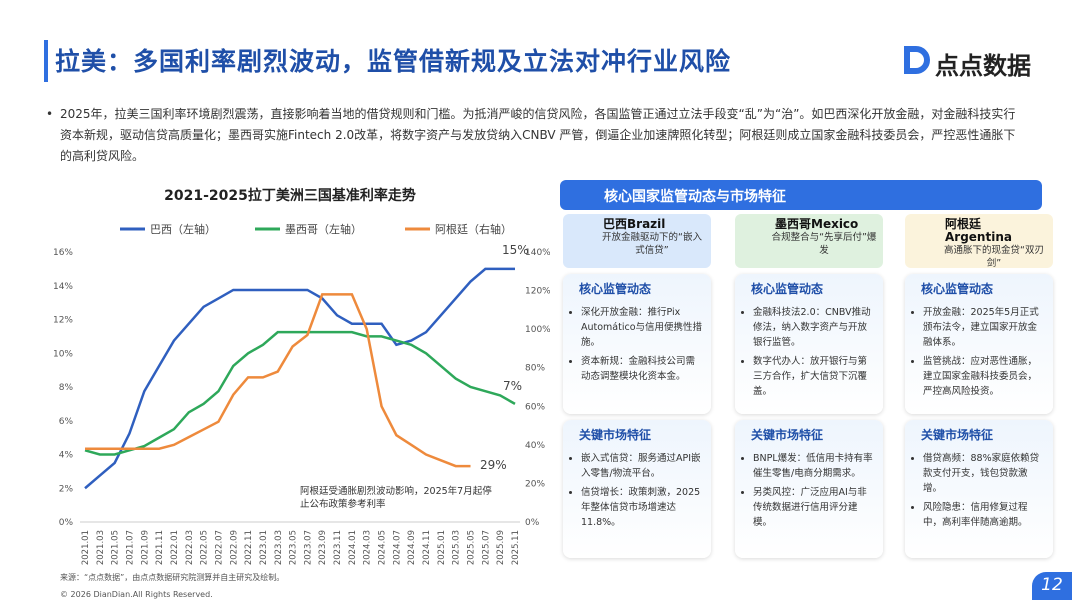 The width and height of the screenshot is (1080, 608). I want to click on country-name: 阿根廷Argentina, so click(978, 230).